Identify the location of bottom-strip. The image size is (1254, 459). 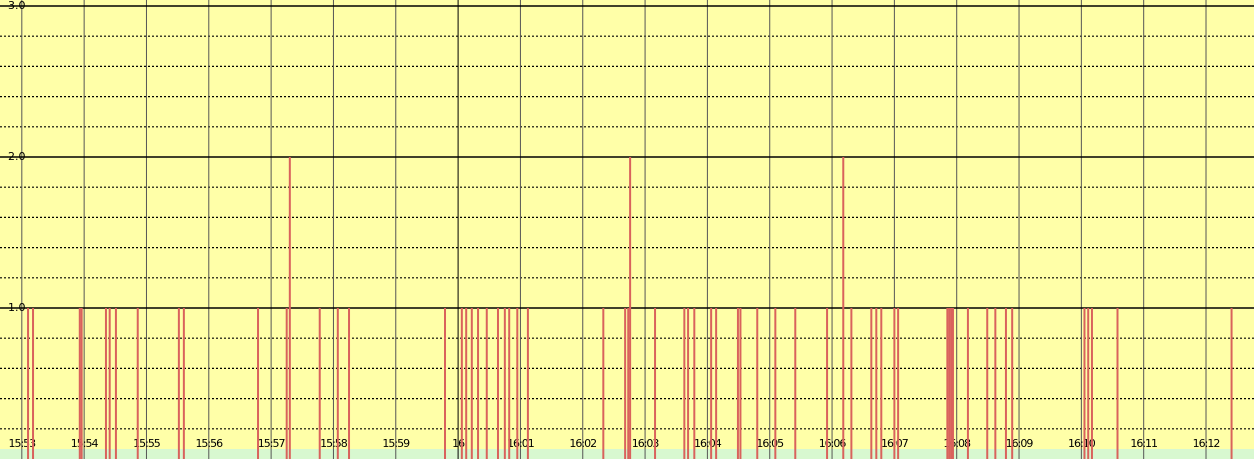
(627, 454).